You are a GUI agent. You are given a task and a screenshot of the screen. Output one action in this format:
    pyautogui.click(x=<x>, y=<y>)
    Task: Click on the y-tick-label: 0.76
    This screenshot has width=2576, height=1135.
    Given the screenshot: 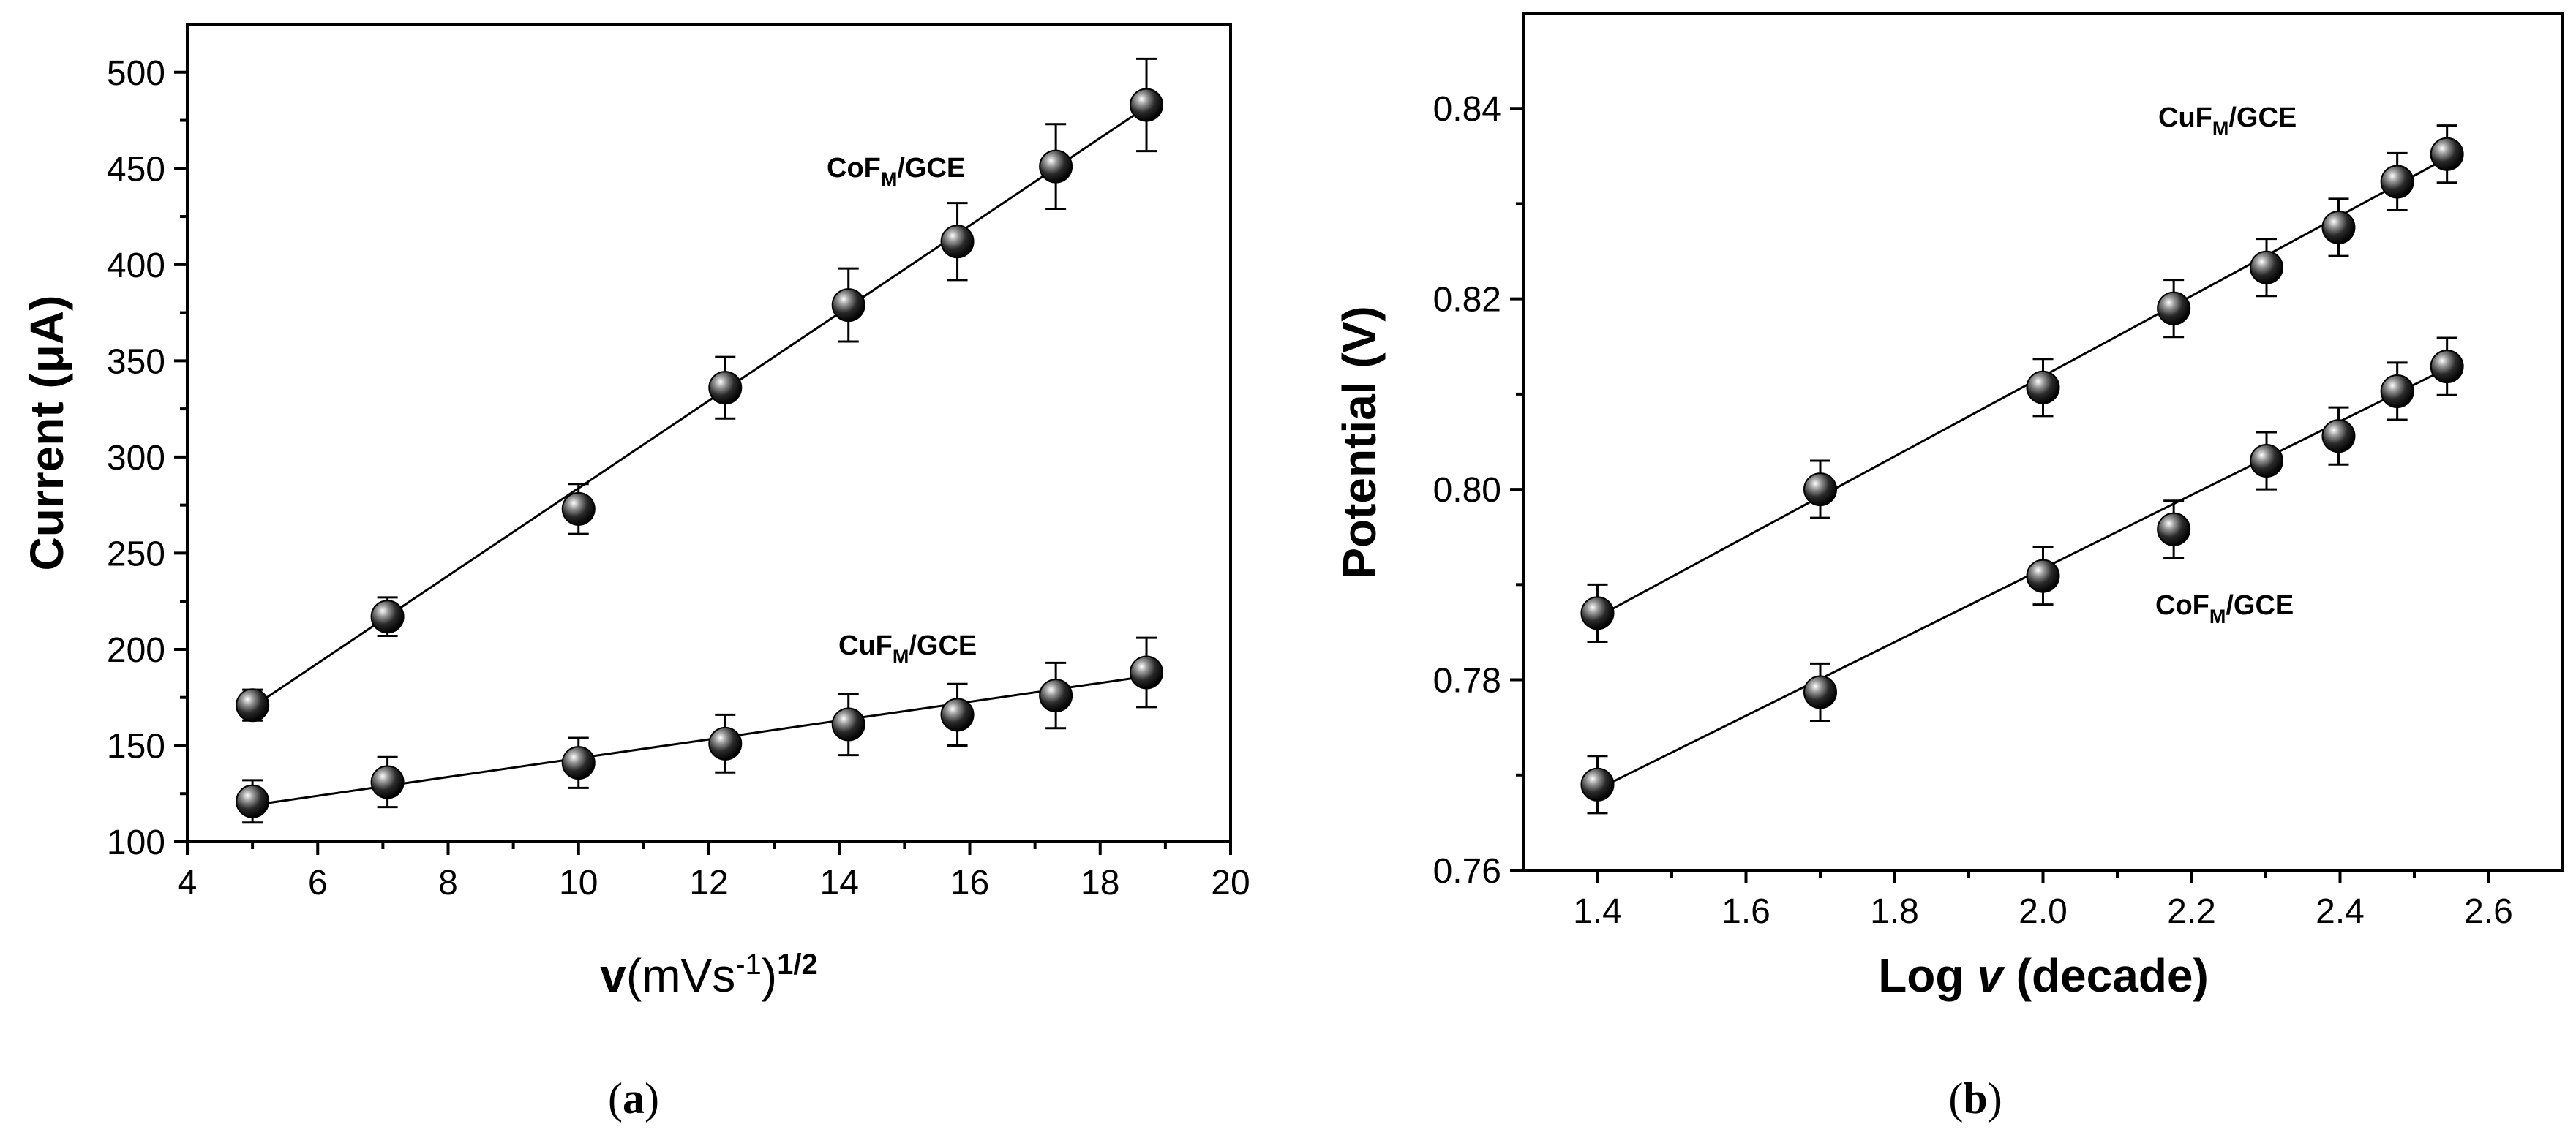 What is the action you would take?
    pyautogui.click(x=1467, y=871)
    